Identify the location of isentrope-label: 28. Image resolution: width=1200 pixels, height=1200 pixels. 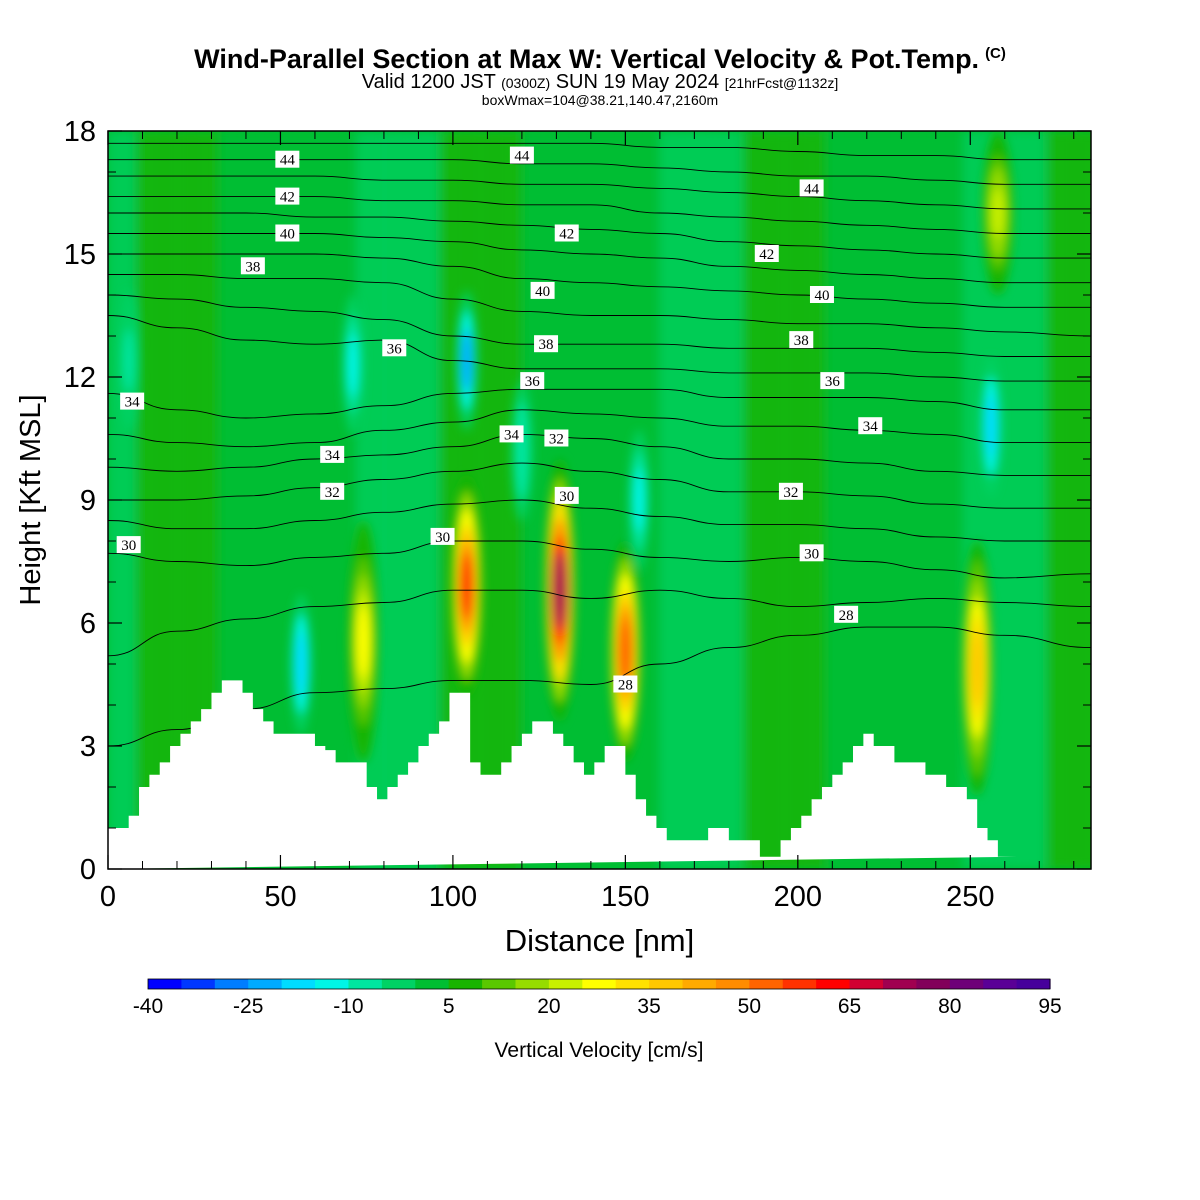
(625, 684).